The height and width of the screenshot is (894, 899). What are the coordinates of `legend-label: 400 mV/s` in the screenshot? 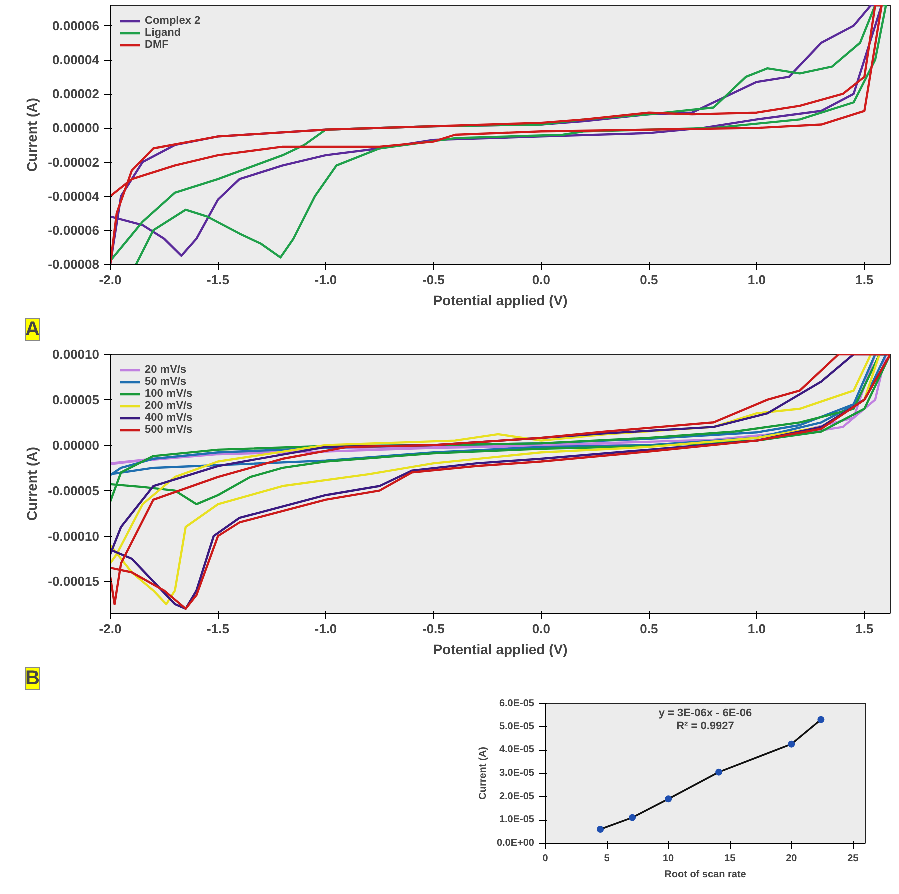 It's located at (169, 418).